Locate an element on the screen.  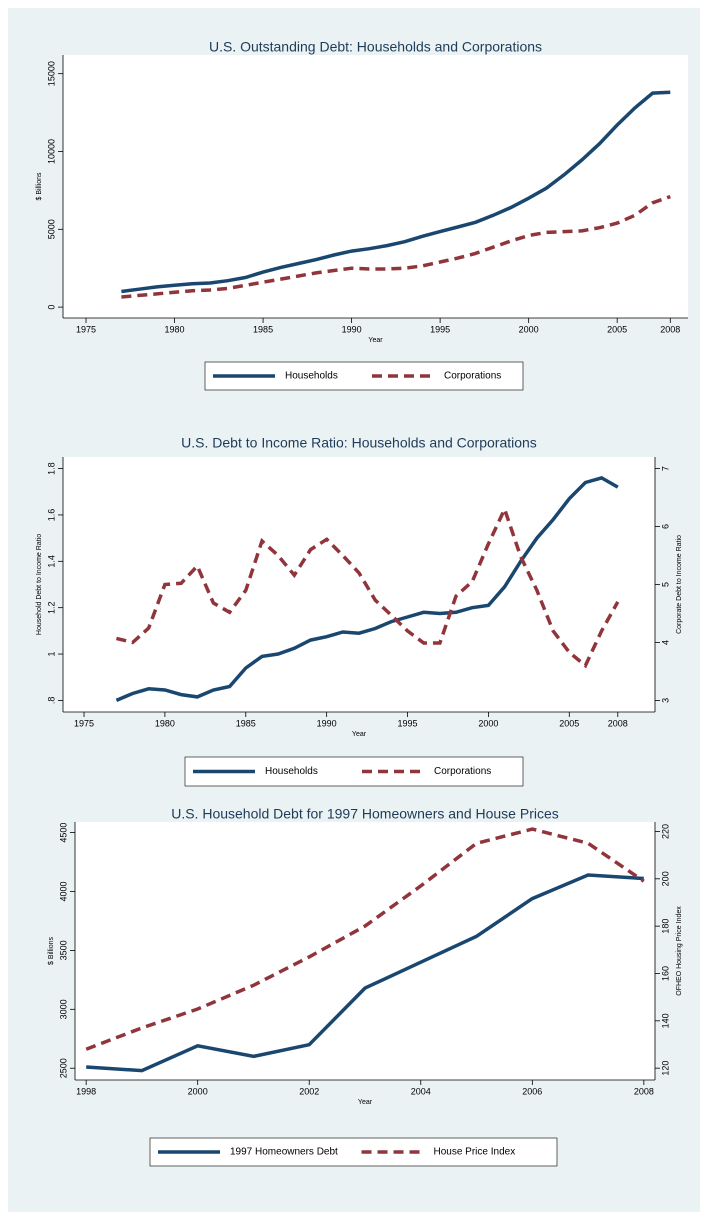
x-tick-label: 2002 is located at coordinates (309, 1091).